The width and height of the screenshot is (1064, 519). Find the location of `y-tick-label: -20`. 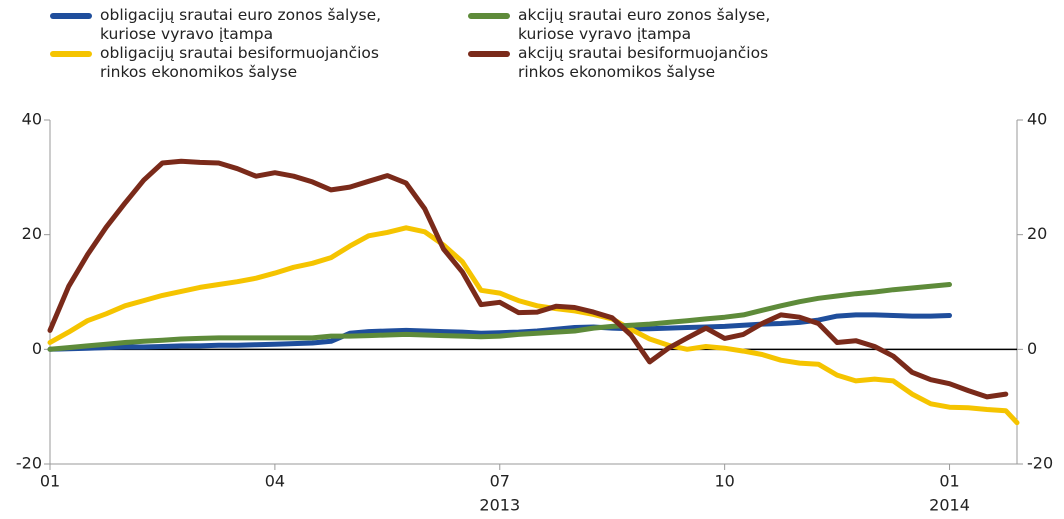

y-tick-label: -20 is located at coordinates (29, 463).